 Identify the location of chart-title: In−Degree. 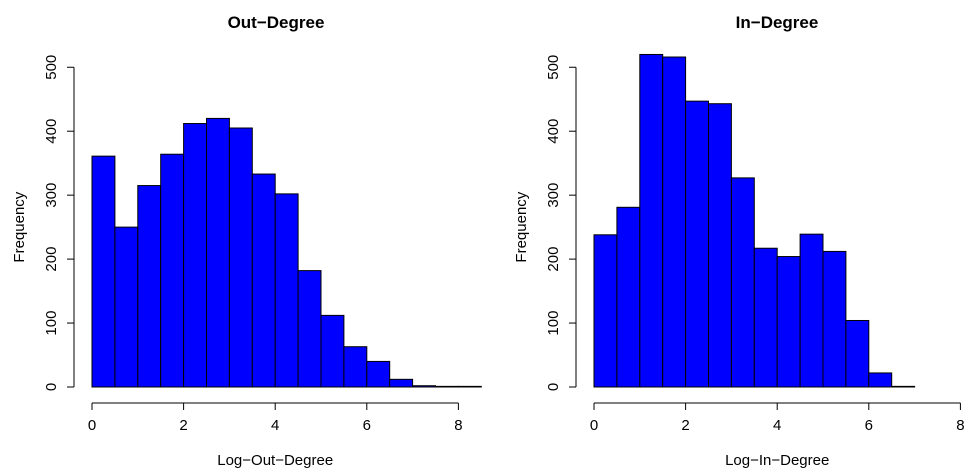
(777, 22).